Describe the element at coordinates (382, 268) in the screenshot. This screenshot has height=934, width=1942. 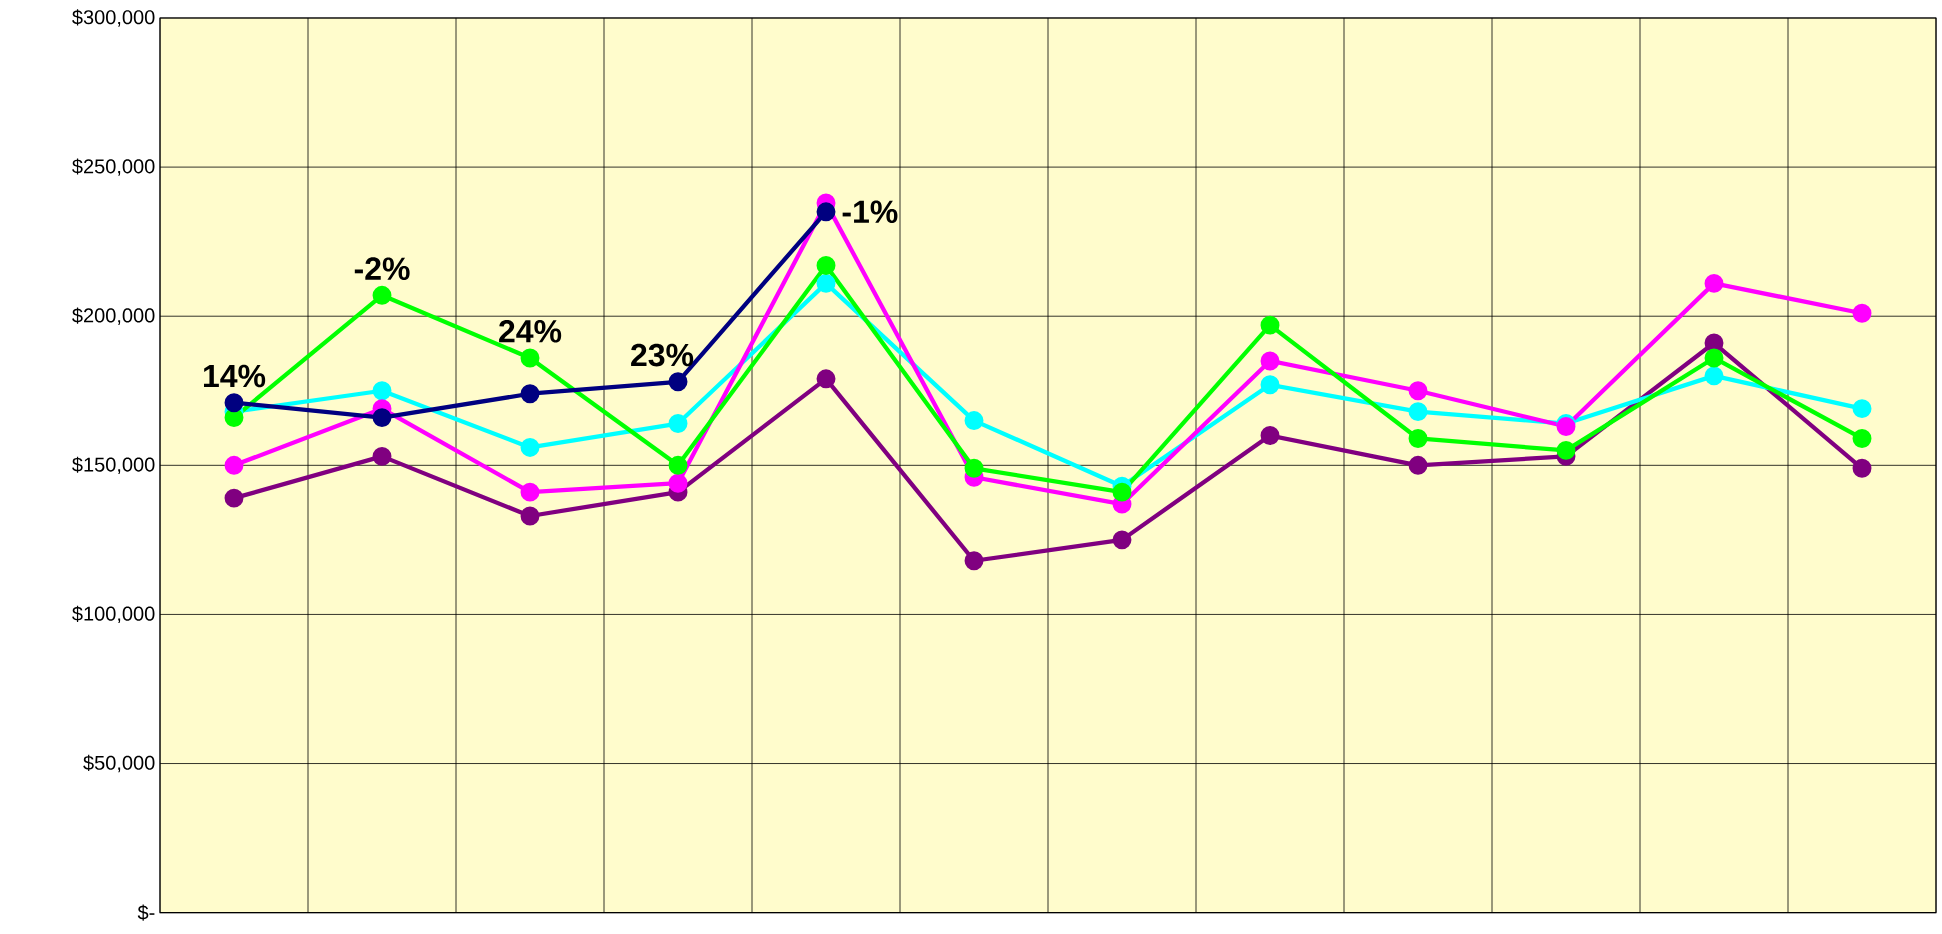
I see `annotation: -2%` at that location.